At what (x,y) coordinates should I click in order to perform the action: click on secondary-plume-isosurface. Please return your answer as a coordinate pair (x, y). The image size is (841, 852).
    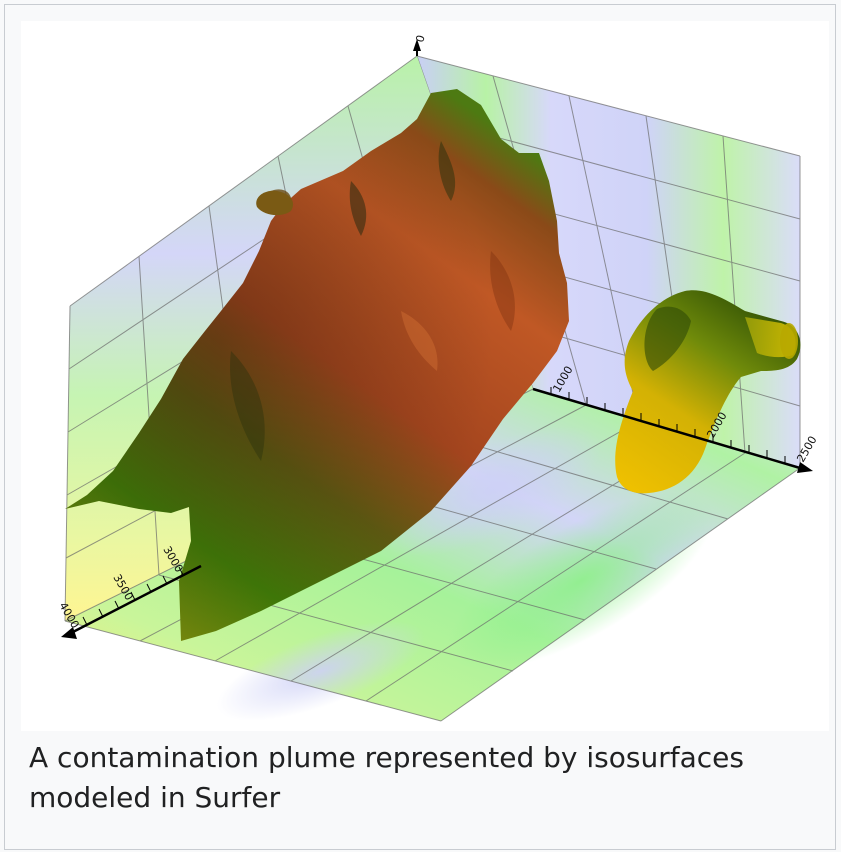
    Looking at the image, I should click on (708, 392).